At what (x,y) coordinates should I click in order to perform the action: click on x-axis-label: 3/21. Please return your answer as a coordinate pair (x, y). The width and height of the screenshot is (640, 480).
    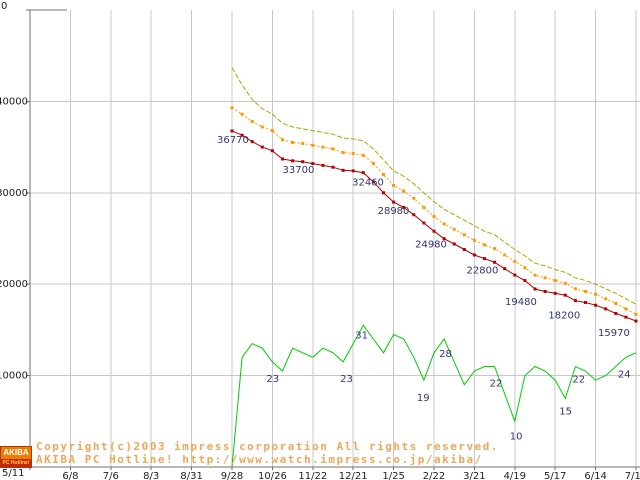
    Looking at the image, I should click on (474, 475).